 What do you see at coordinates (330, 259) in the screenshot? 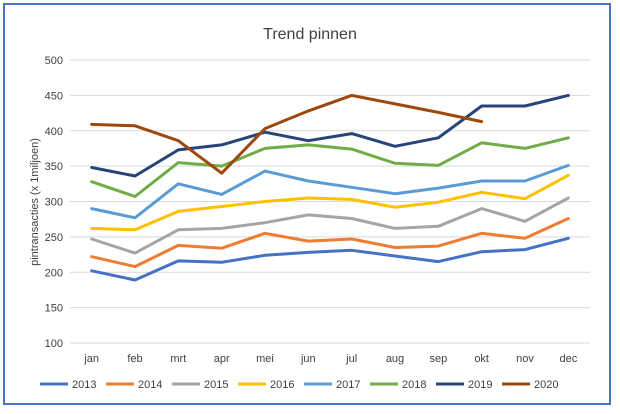
I see `series-line-2013` at bounding box center [330, 259].